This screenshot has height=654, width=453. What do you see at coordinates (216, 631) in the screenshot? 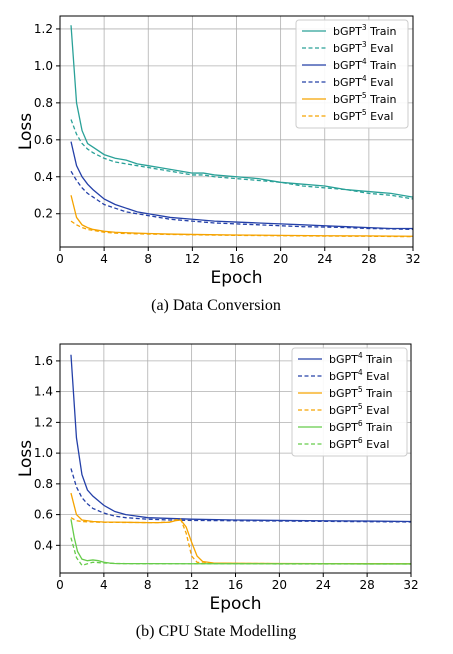
I see `figure-caption: (b) CPU State Modelling` at bounding box center [216, 631].